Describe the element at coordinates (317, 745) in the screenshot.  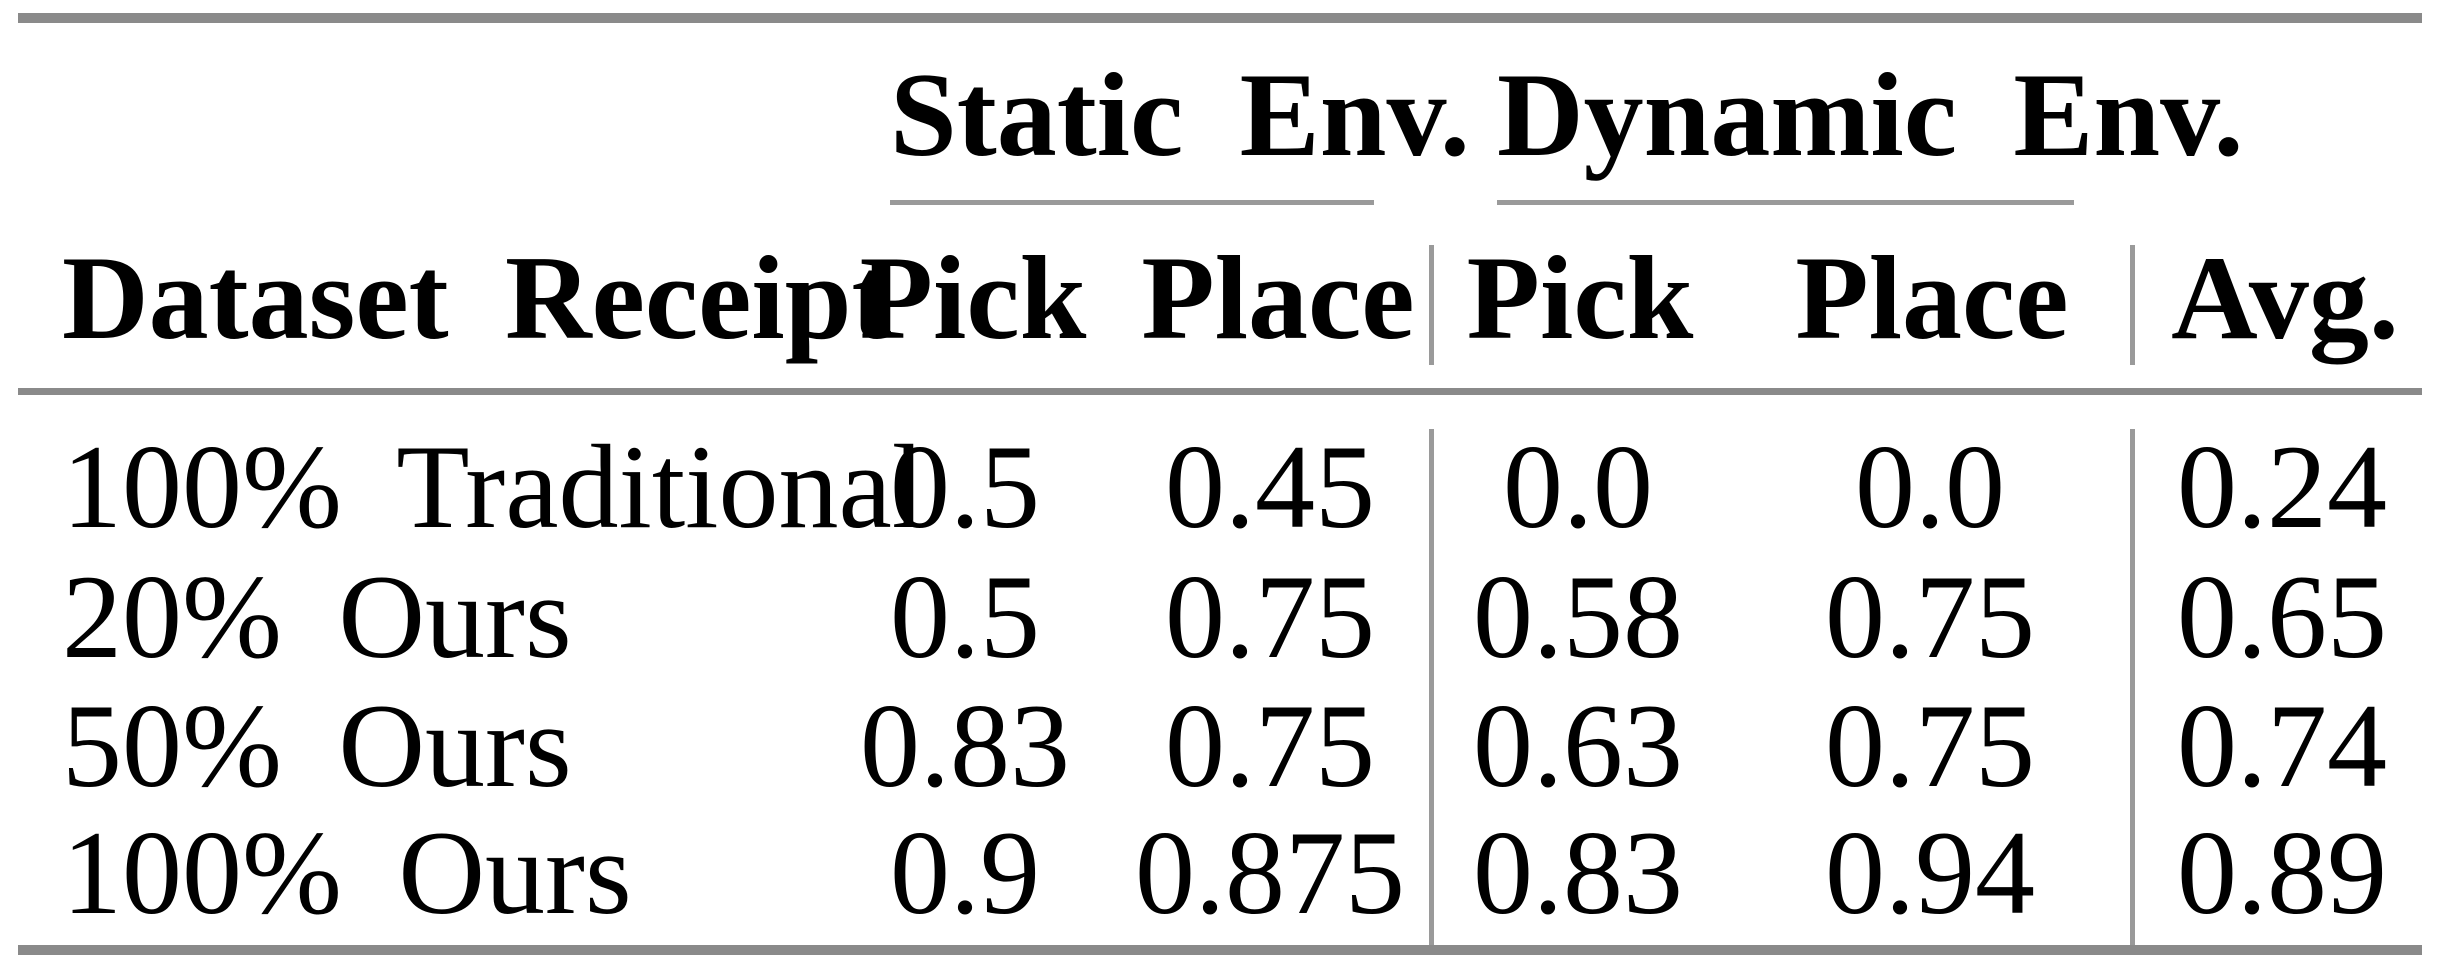
I see `row-label: 50% Ours` at that location.